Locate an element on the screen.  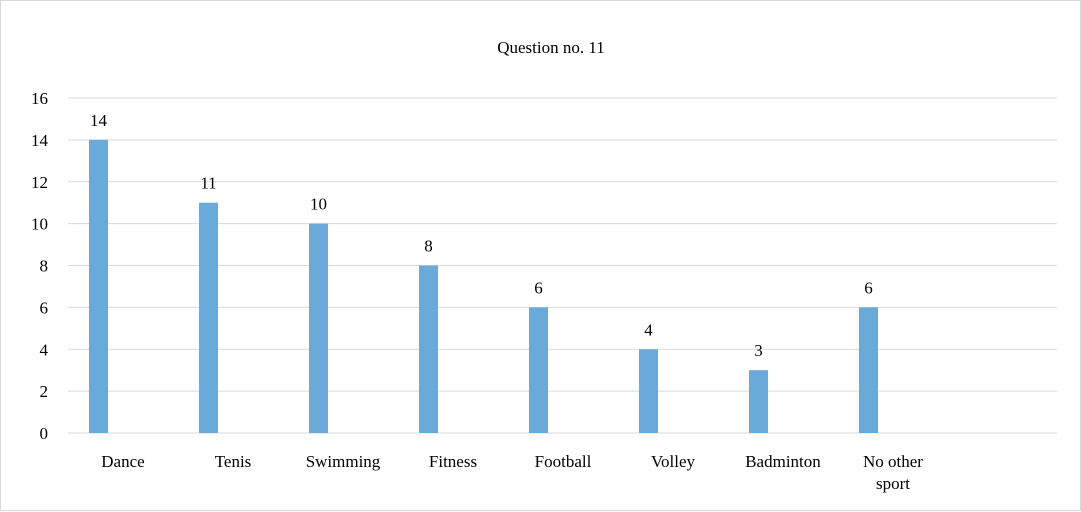
data-label: 4 is located at coordinates (648, 329).